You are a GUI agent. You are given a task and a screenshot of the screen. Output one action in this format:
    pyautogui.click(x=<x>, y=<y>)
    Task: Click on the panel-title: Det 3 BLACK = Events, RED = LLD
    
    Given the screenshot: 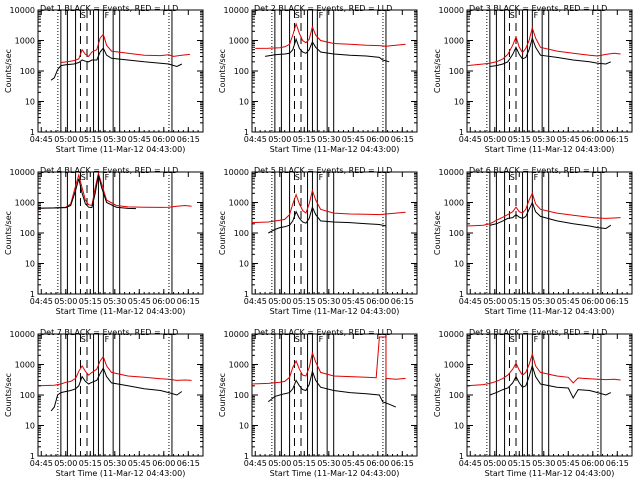 What is the action you would take?
    pyautogui.click(x=538, y=8)
    